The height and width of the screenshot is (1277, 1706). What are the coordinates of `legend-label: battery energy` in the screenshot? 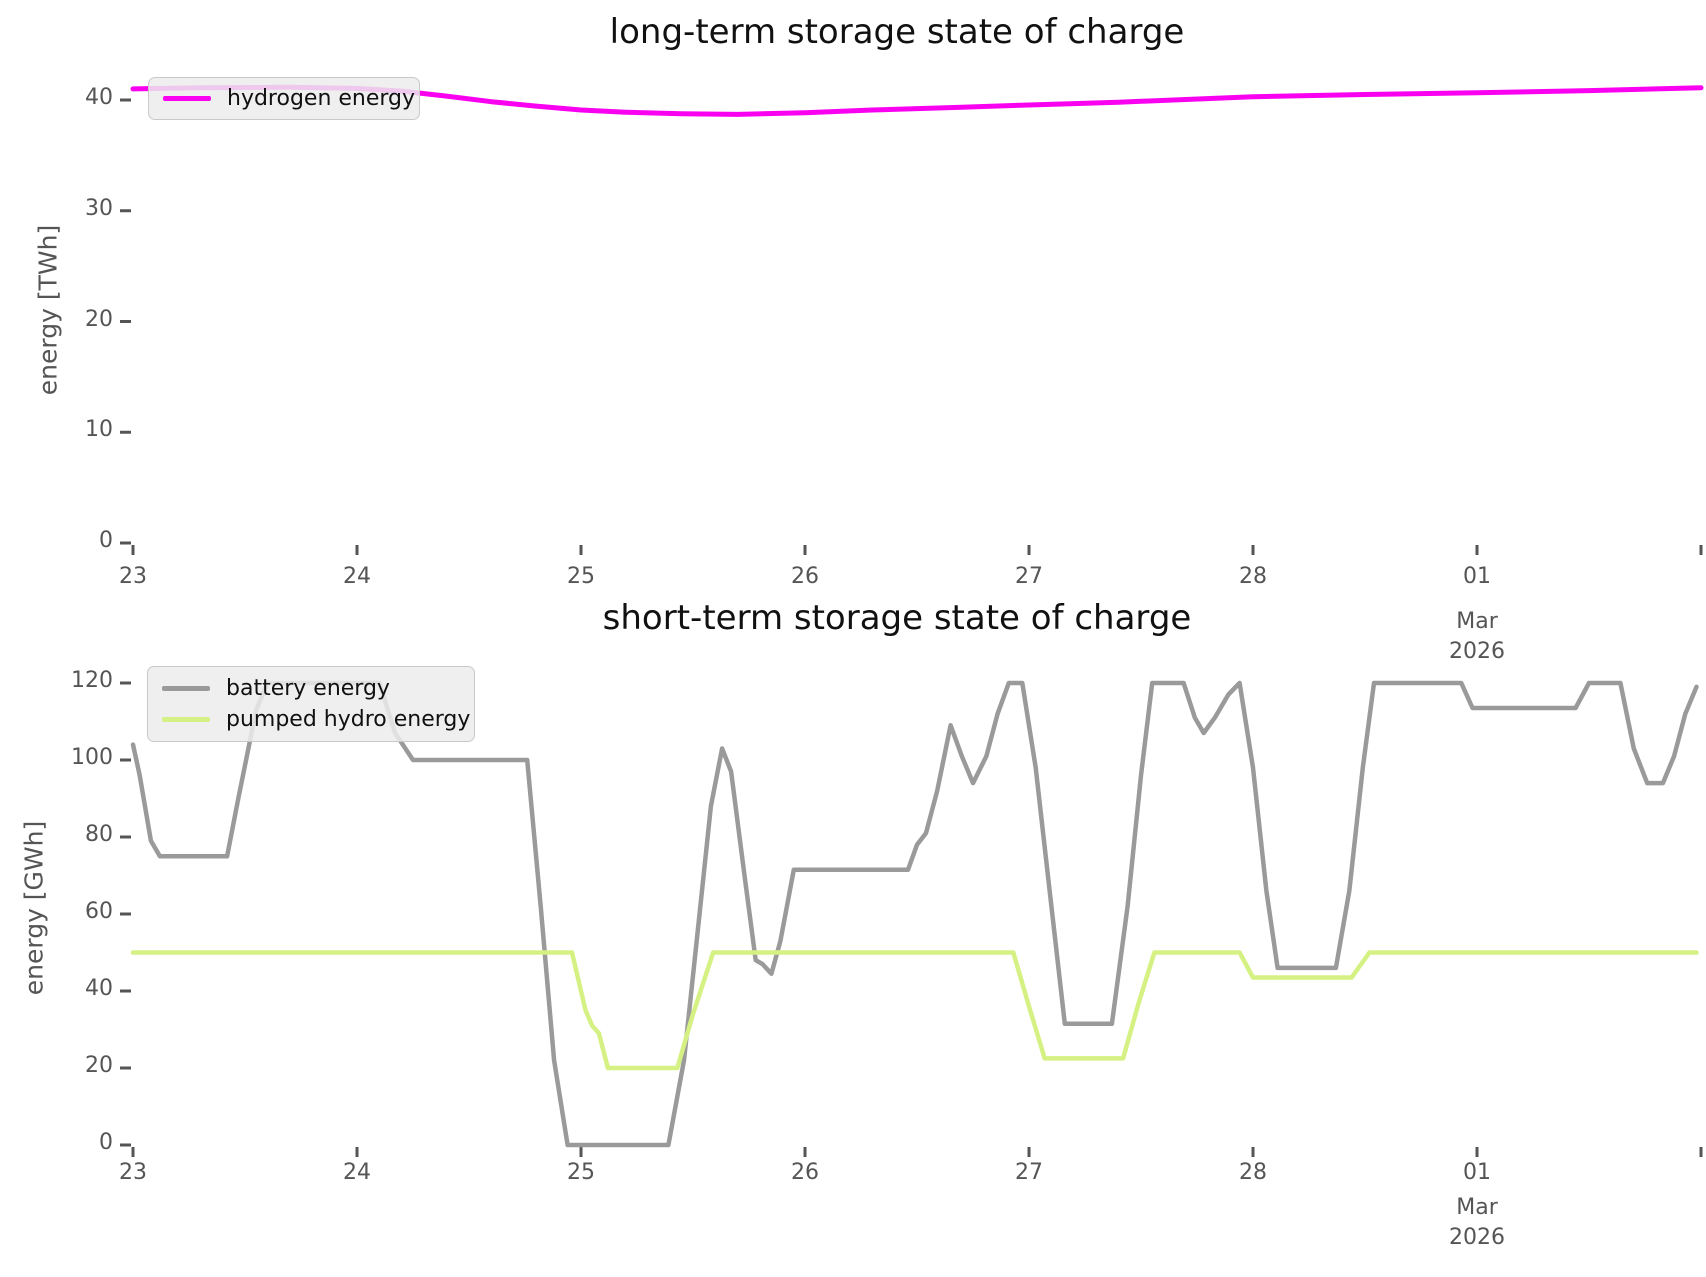 It's located at (308, 688).